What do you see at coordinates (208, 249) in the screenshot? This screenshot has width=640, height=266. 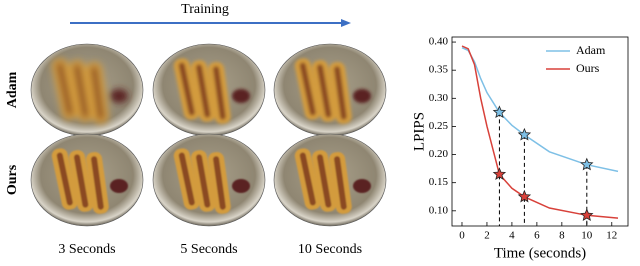 I see `column-label: 5 Seconds` at bounding box center [208, 249].